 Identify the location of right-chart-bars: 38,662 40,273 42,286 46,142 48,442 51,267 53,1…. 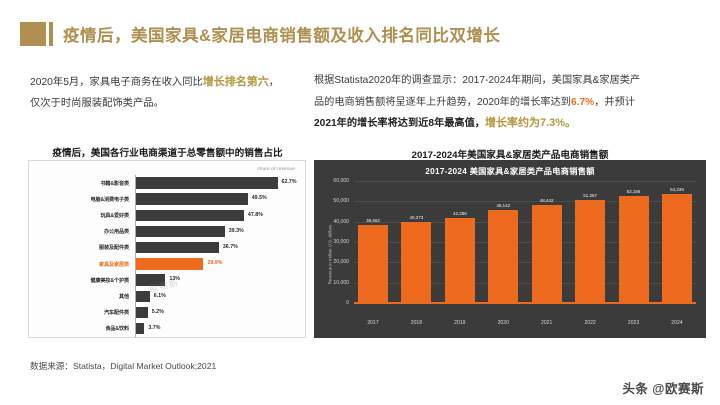
(525, 242).